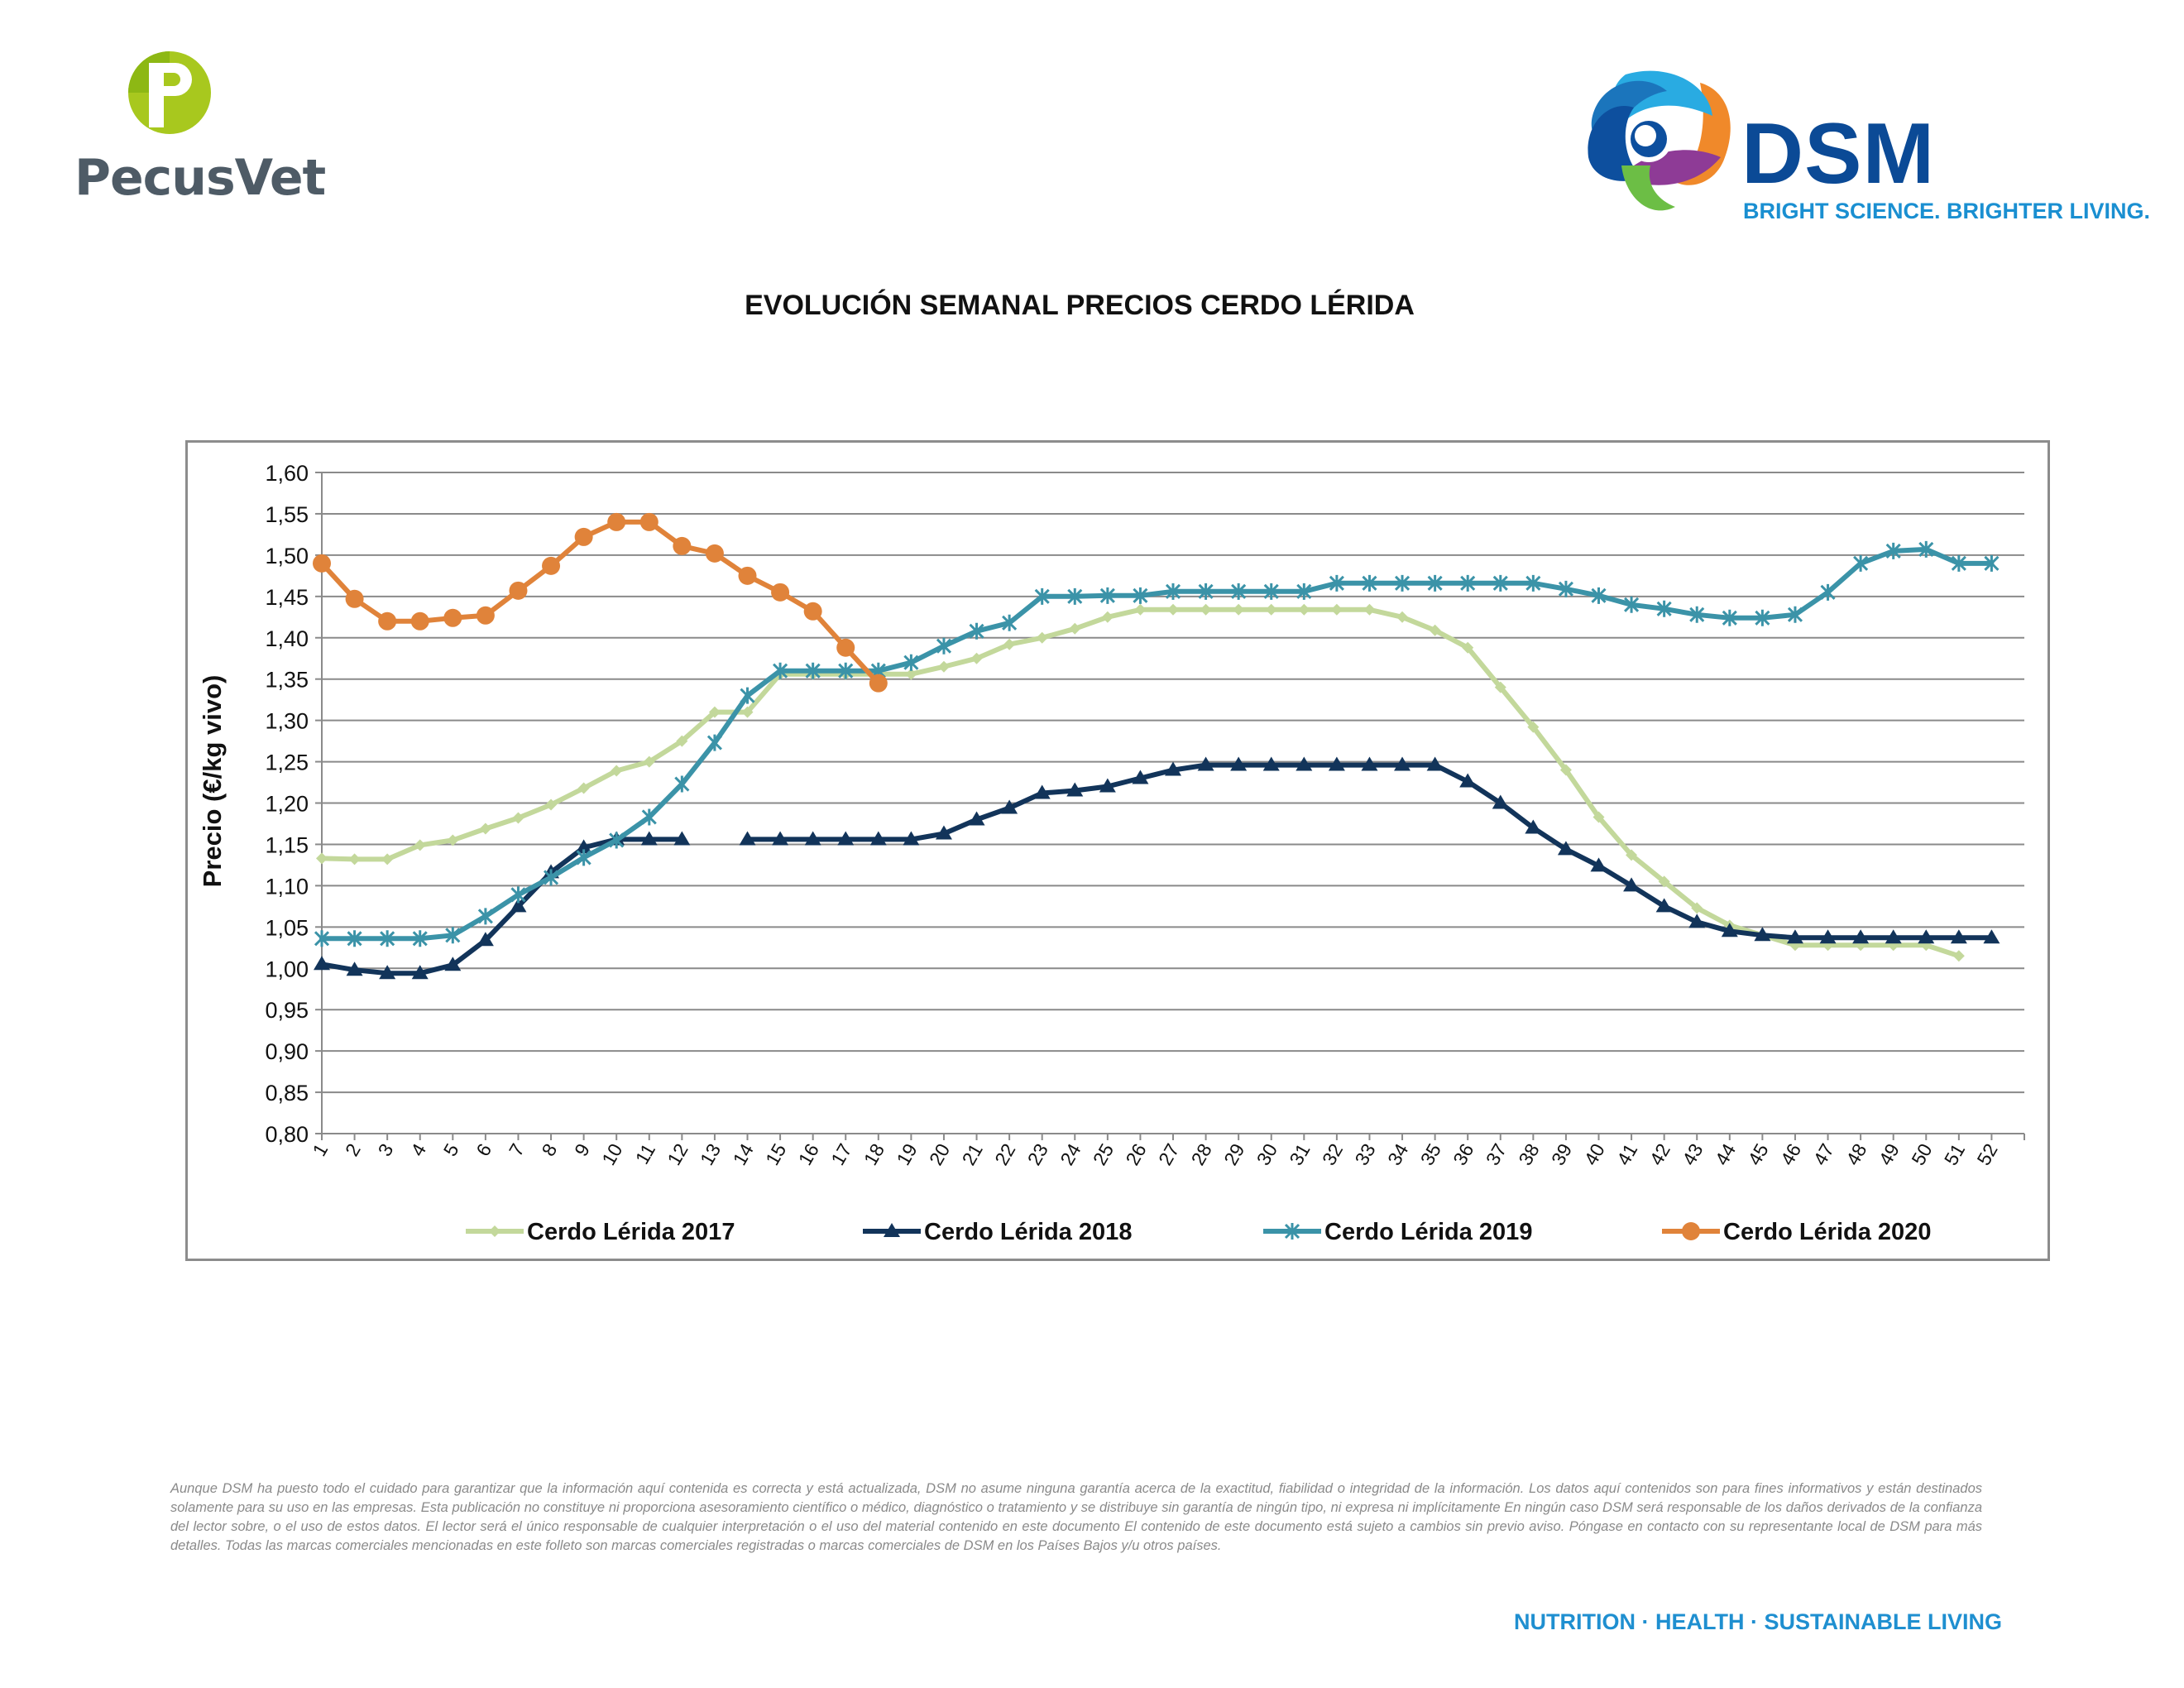 This screenshot has height=1688, width=2184. What do you see at coordinates (353, 1150) in the screenshot?
I see `x-tick-label: 2` at bounding box center [353, 1150].